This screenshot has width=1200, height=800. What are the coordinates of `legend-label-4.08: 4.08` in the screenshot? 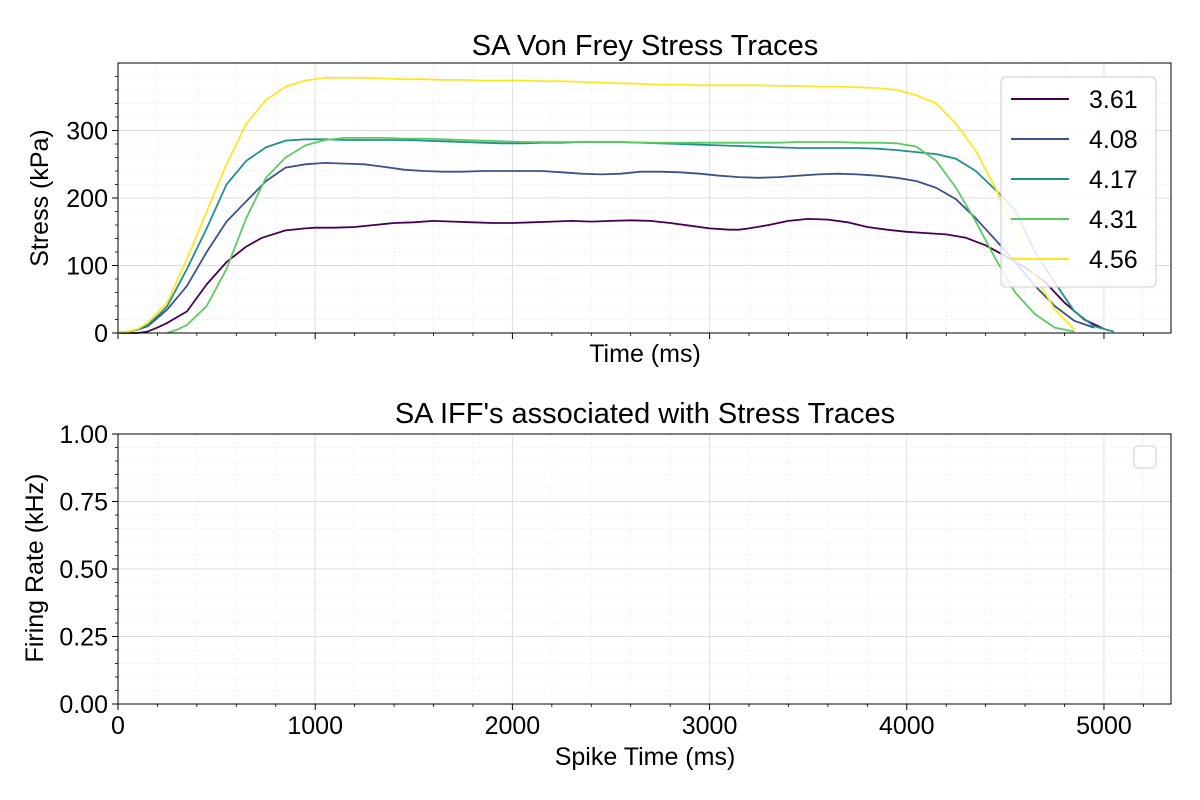 It's located at (1113, 140).